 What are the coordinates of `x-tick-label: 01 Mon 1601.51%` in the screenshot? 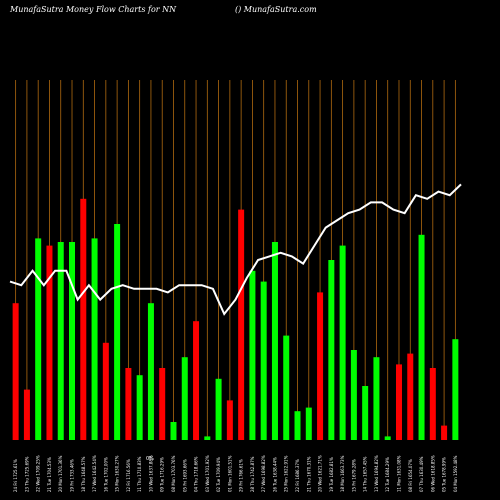 It's located at (229, 473).